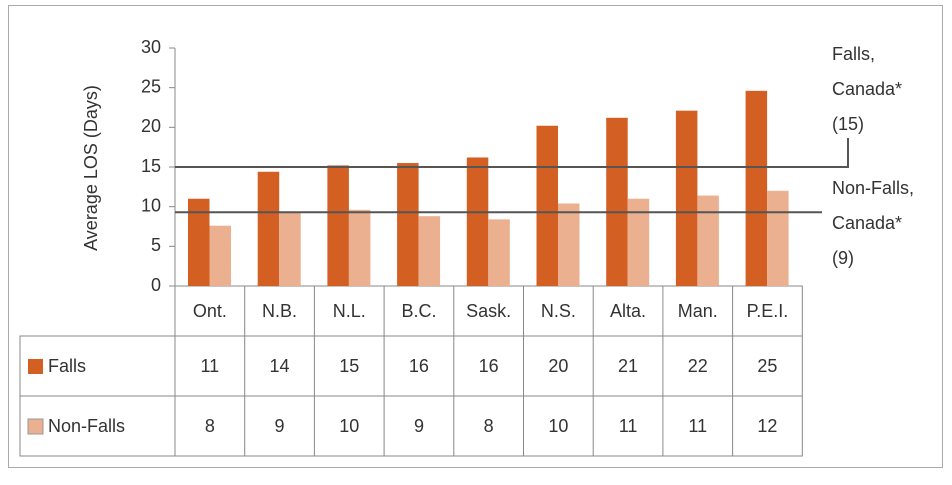 This screenshot has height=485, width=952. What do you see at coordinates (349, 311) in the screenshot?
I see `x-tick-label: N.L.` at bounding box center [349, 311].